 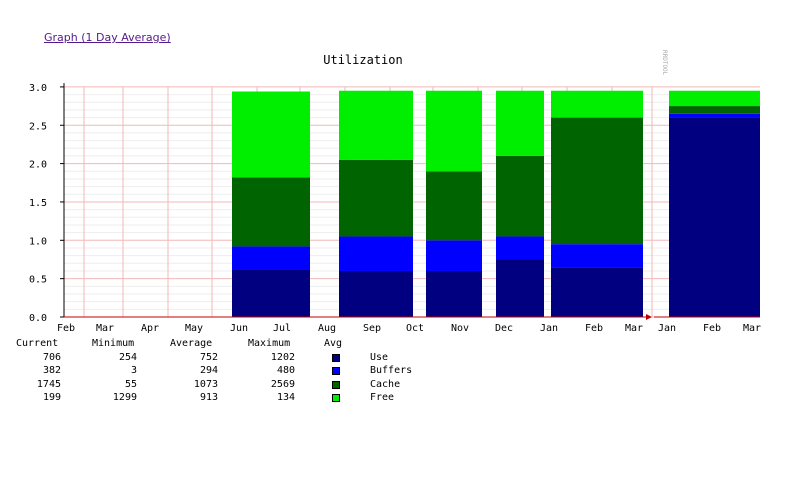 I want to click on rrdtool-watermark: RRDTOOL, so click(x=664, y=63).